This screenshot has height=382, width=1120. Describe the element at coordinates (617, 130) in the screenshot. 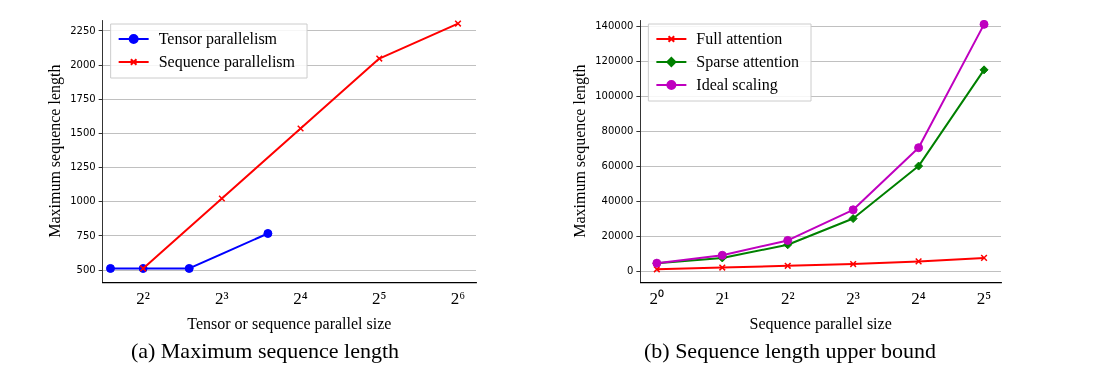

I see `y-tick-label: 80000` at that location.